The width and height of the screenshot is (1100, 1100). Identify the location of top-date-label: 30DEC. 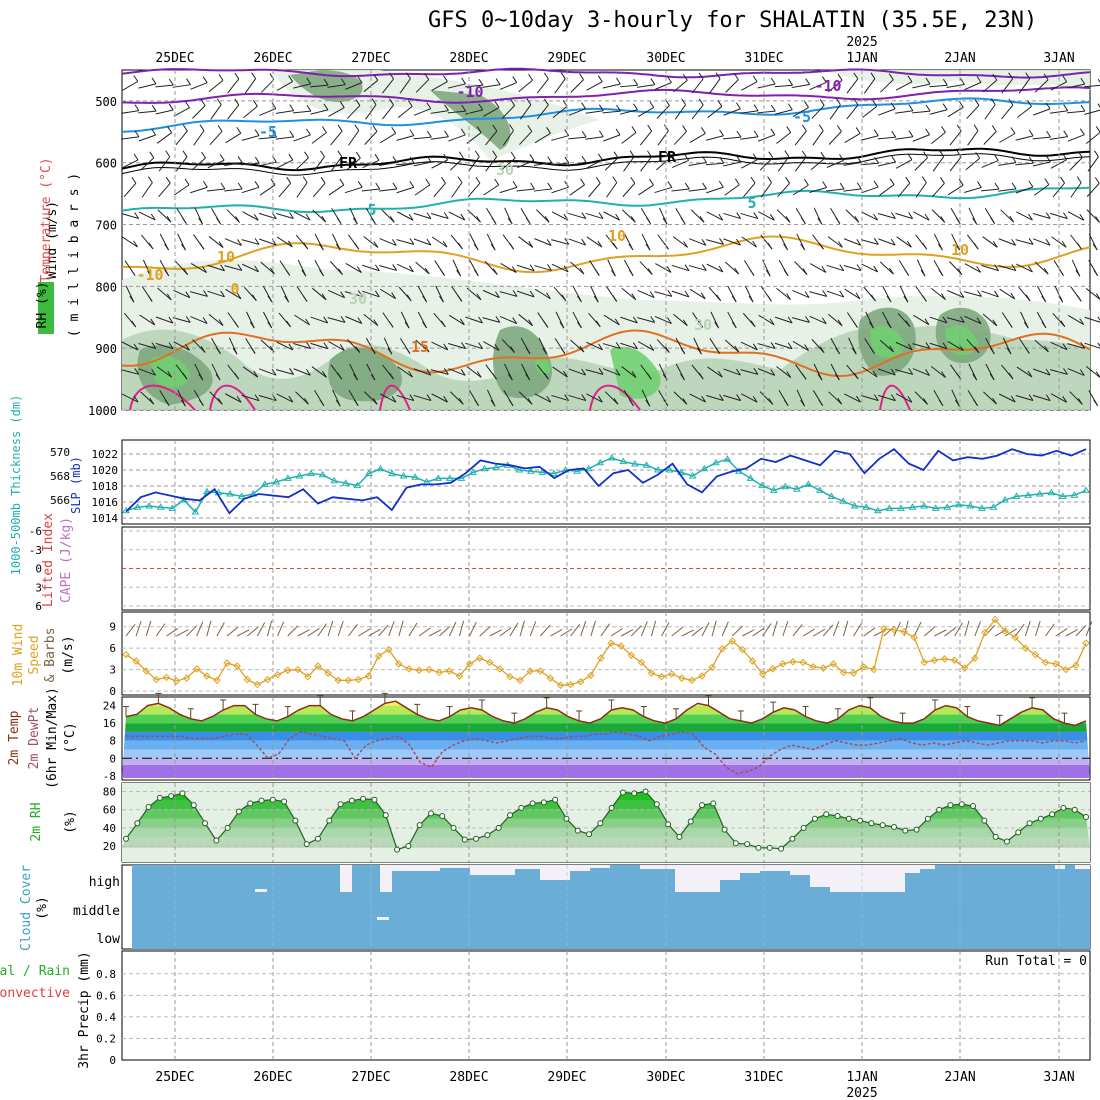
(665, 58).